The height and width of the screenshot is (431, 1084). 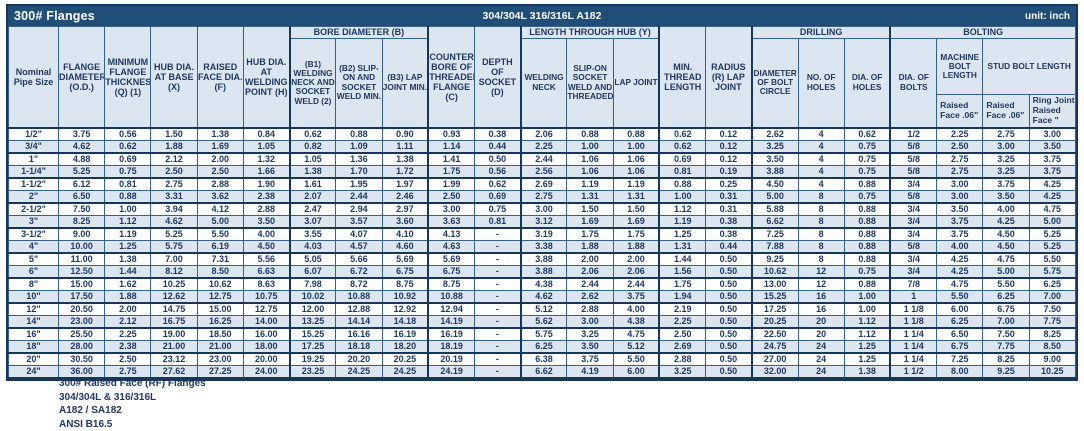 I want to click on value-cell: 6.62, so click(x=775, y=221).